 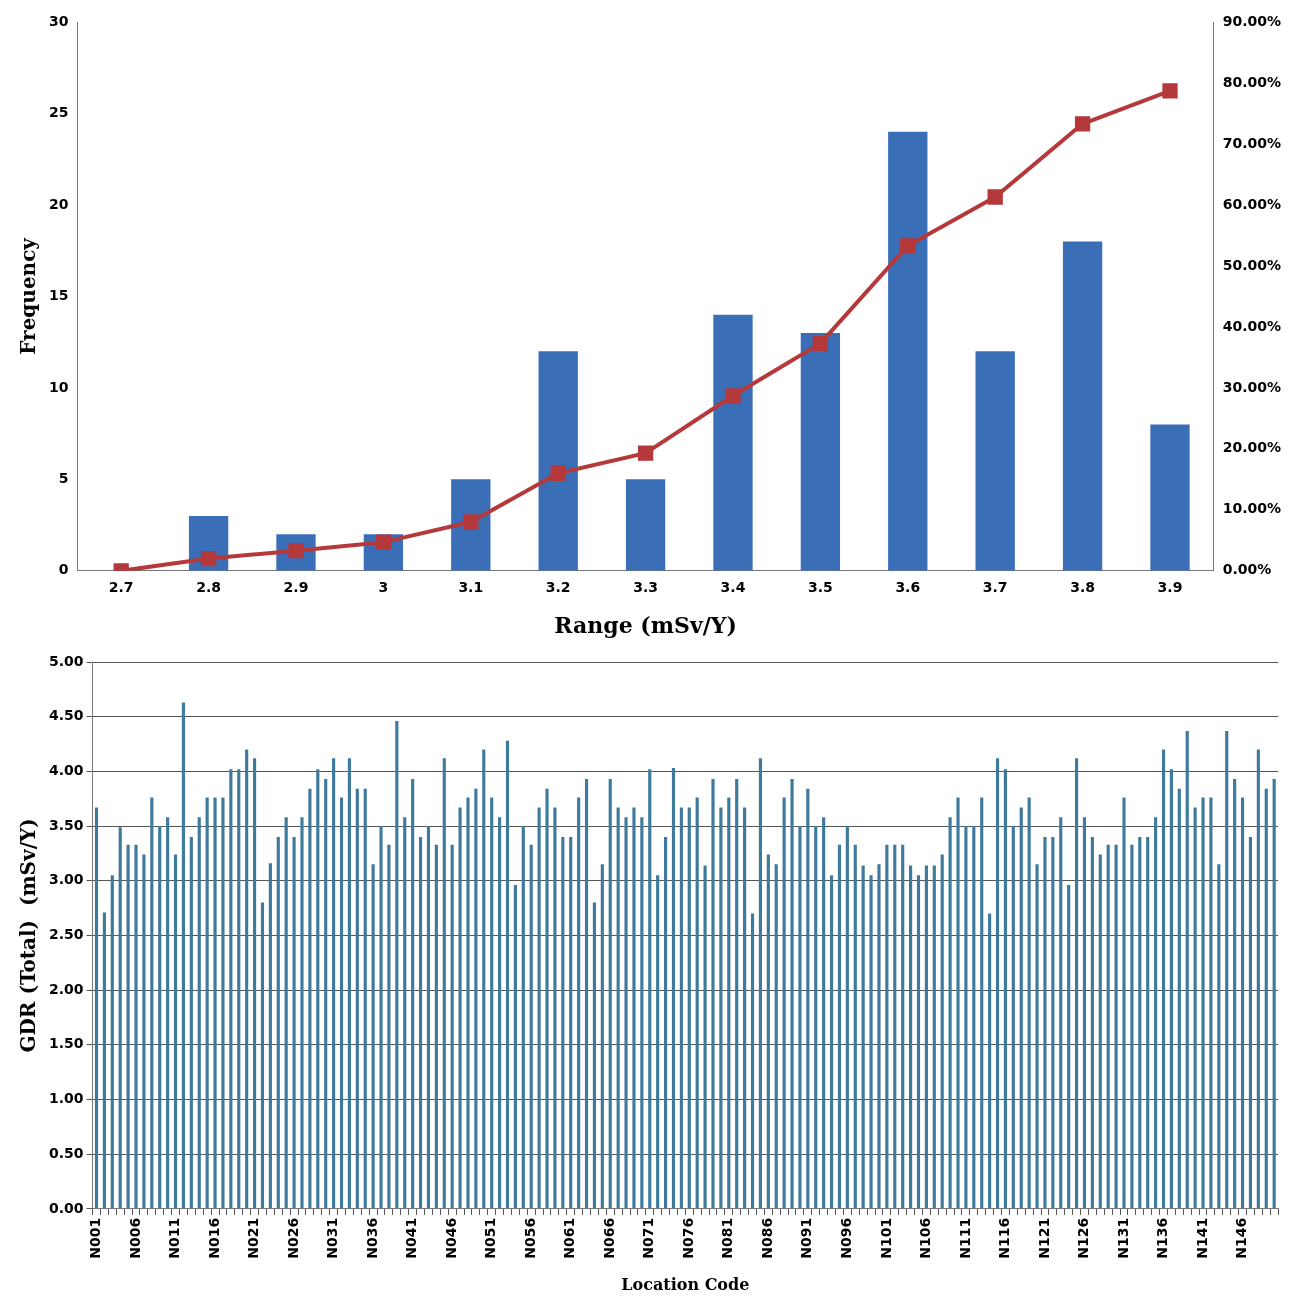 I want to click on y-tick-label: 0.00, so click(x=66, y=1207).